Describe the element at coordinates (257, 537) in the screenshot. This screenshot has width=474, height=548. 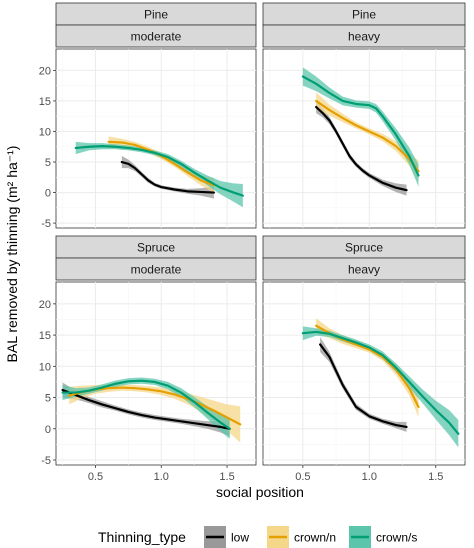
I see `legend: Thinning_type low crown/n crown/s` at that location.